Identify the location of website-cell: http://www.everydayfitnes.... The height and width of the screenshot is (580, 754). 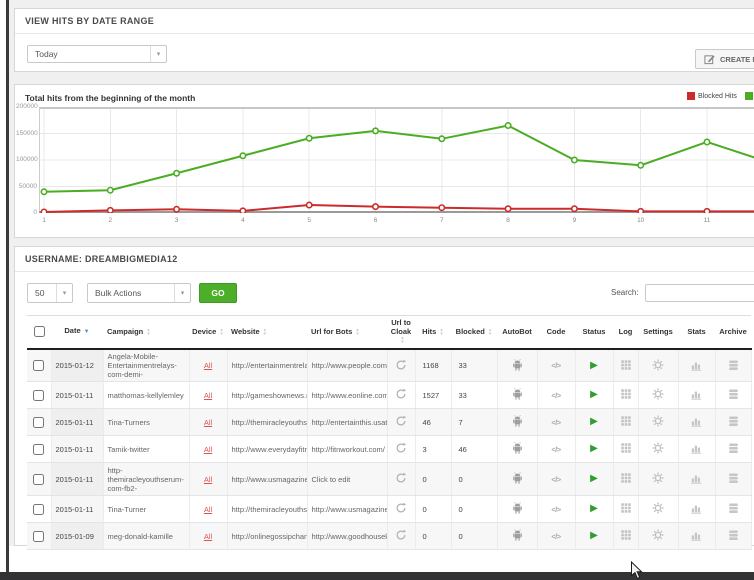
(267, 449).